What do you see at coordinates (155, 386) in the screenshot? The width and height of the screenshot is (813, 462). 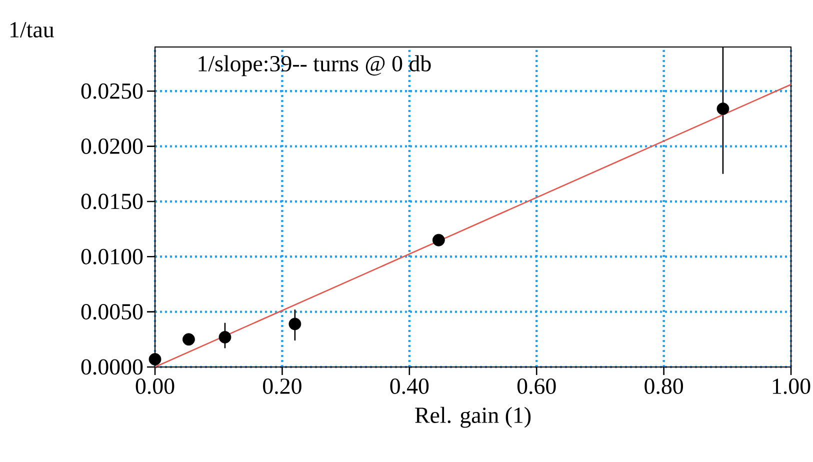 I see `x-tick-label: 0.00` at bounding box center [155, 386].